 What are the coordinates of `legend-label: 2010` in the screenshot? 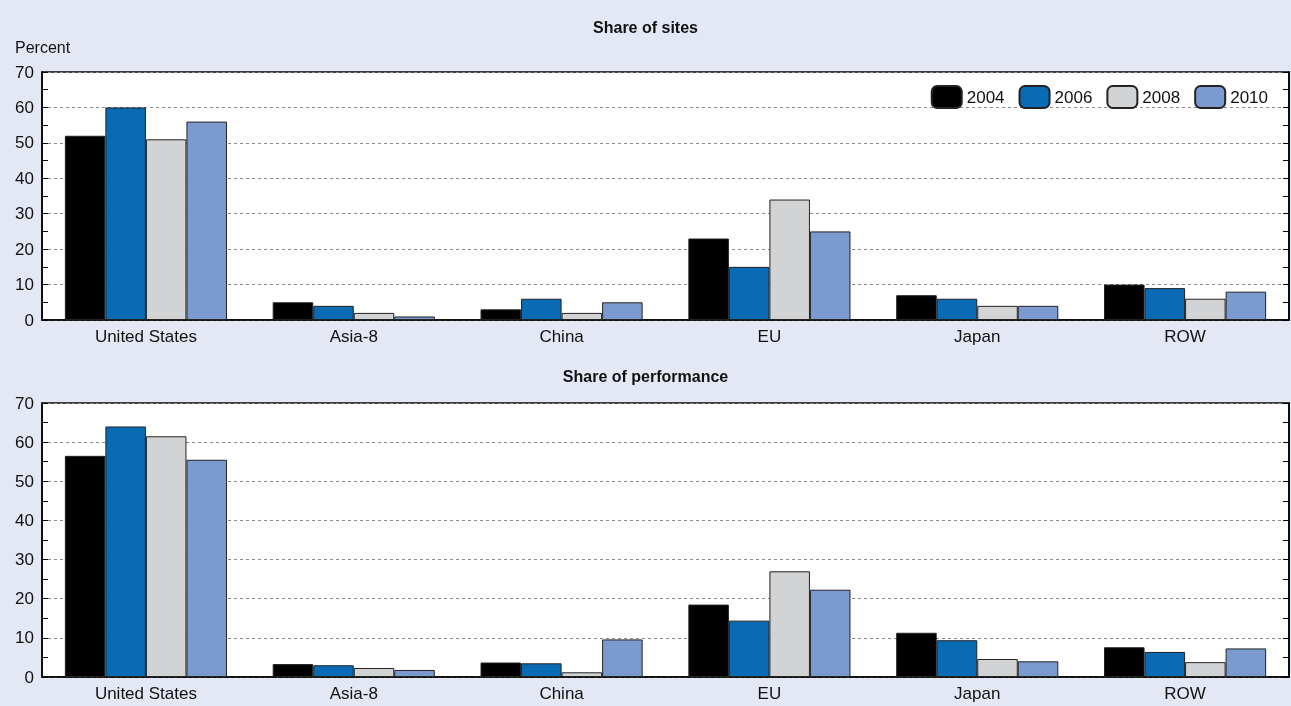 It's located at (1249, 97).